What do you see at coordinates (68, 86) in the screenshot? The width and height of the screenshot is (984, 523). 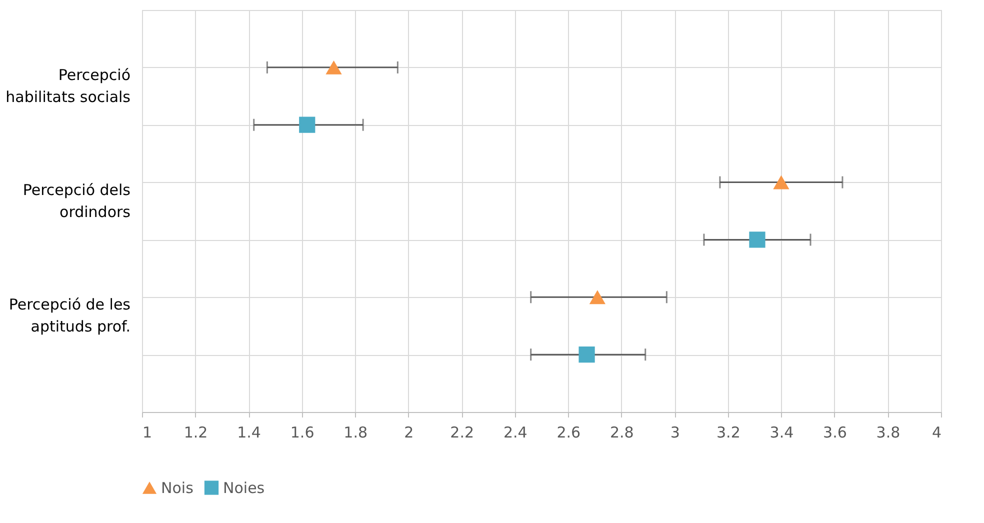 I see `y-tick-label: Percepció habilitats socials` at bounding box center [68, 86].